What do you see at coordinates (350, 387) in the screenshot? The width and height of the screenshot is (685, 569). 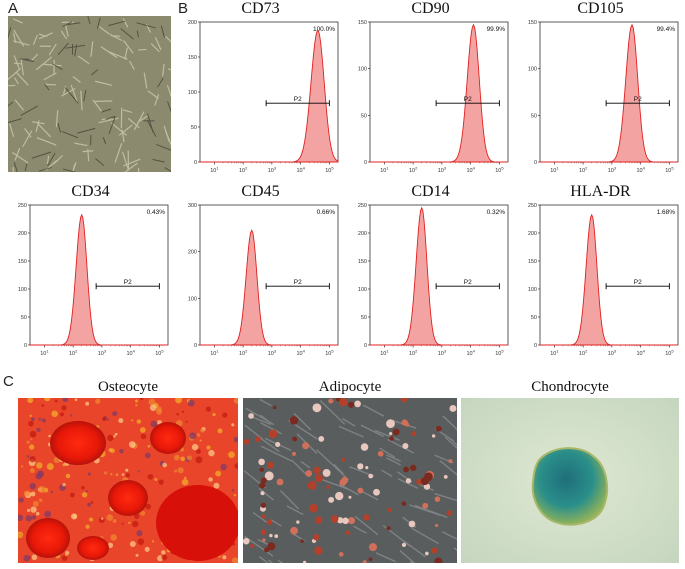 I see `photo-title-adipocyte: Adipocyte` at bounding box center [350, 387].